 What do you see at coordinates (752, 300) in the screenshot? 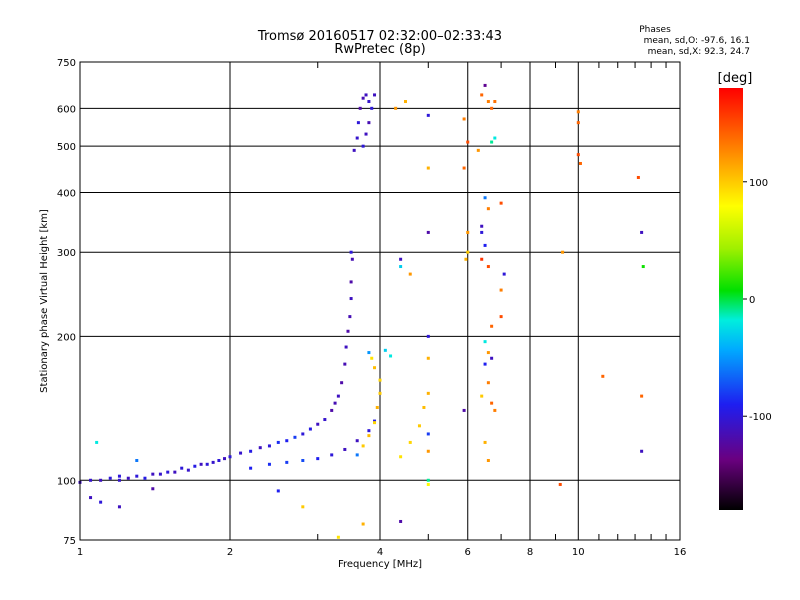
I see `colorbar-tick-label: 0` at bounding box center [752, 300].